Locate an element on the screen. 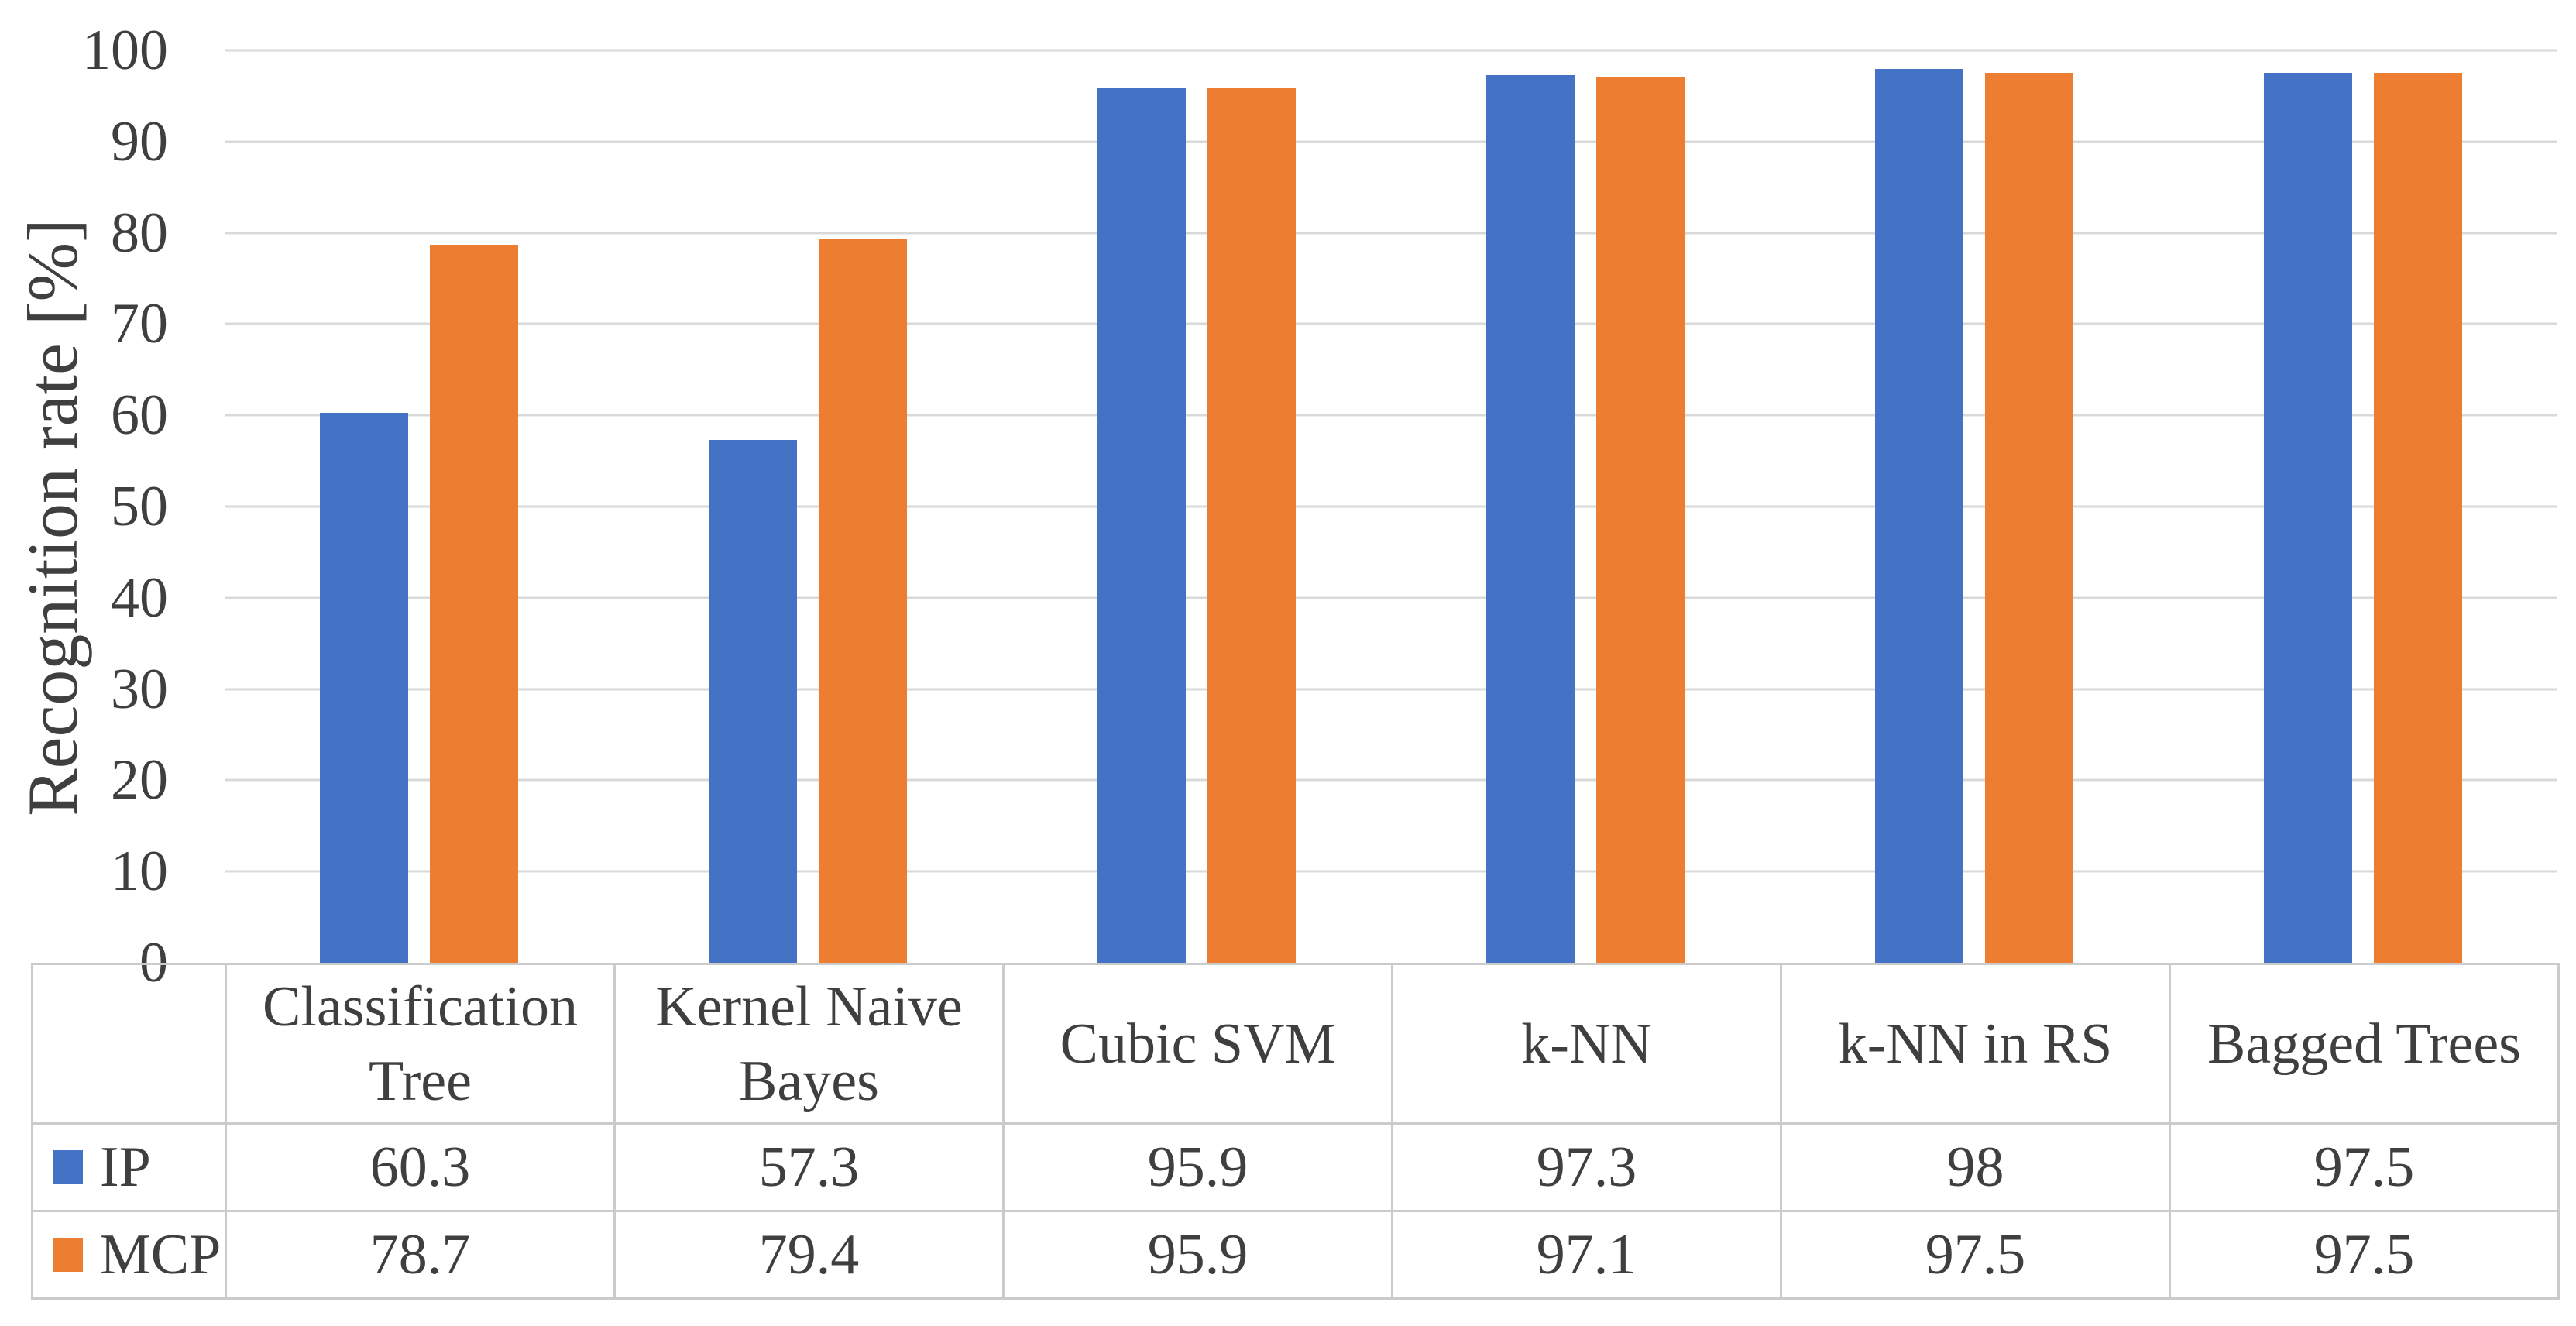 The height and width of the screenshot is (1326, 2576). category-header-cell: Cubic SVM is located at coordinates (1197, 1044).